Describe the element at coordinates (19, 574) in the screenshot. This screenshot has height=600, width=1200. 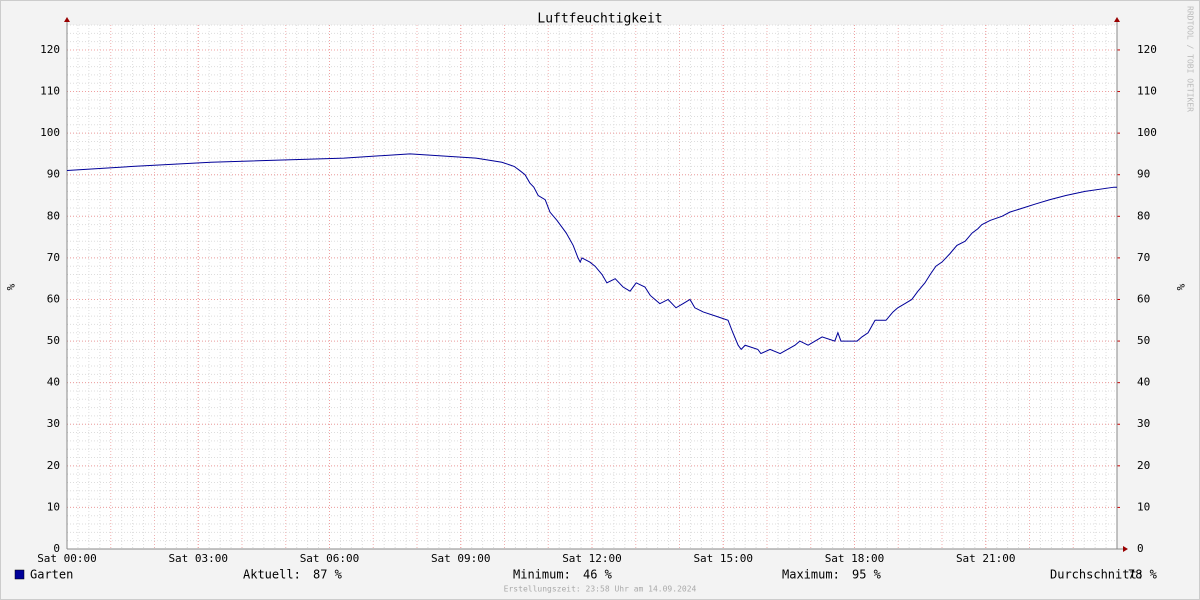
I see `legend-swatch` at that location.